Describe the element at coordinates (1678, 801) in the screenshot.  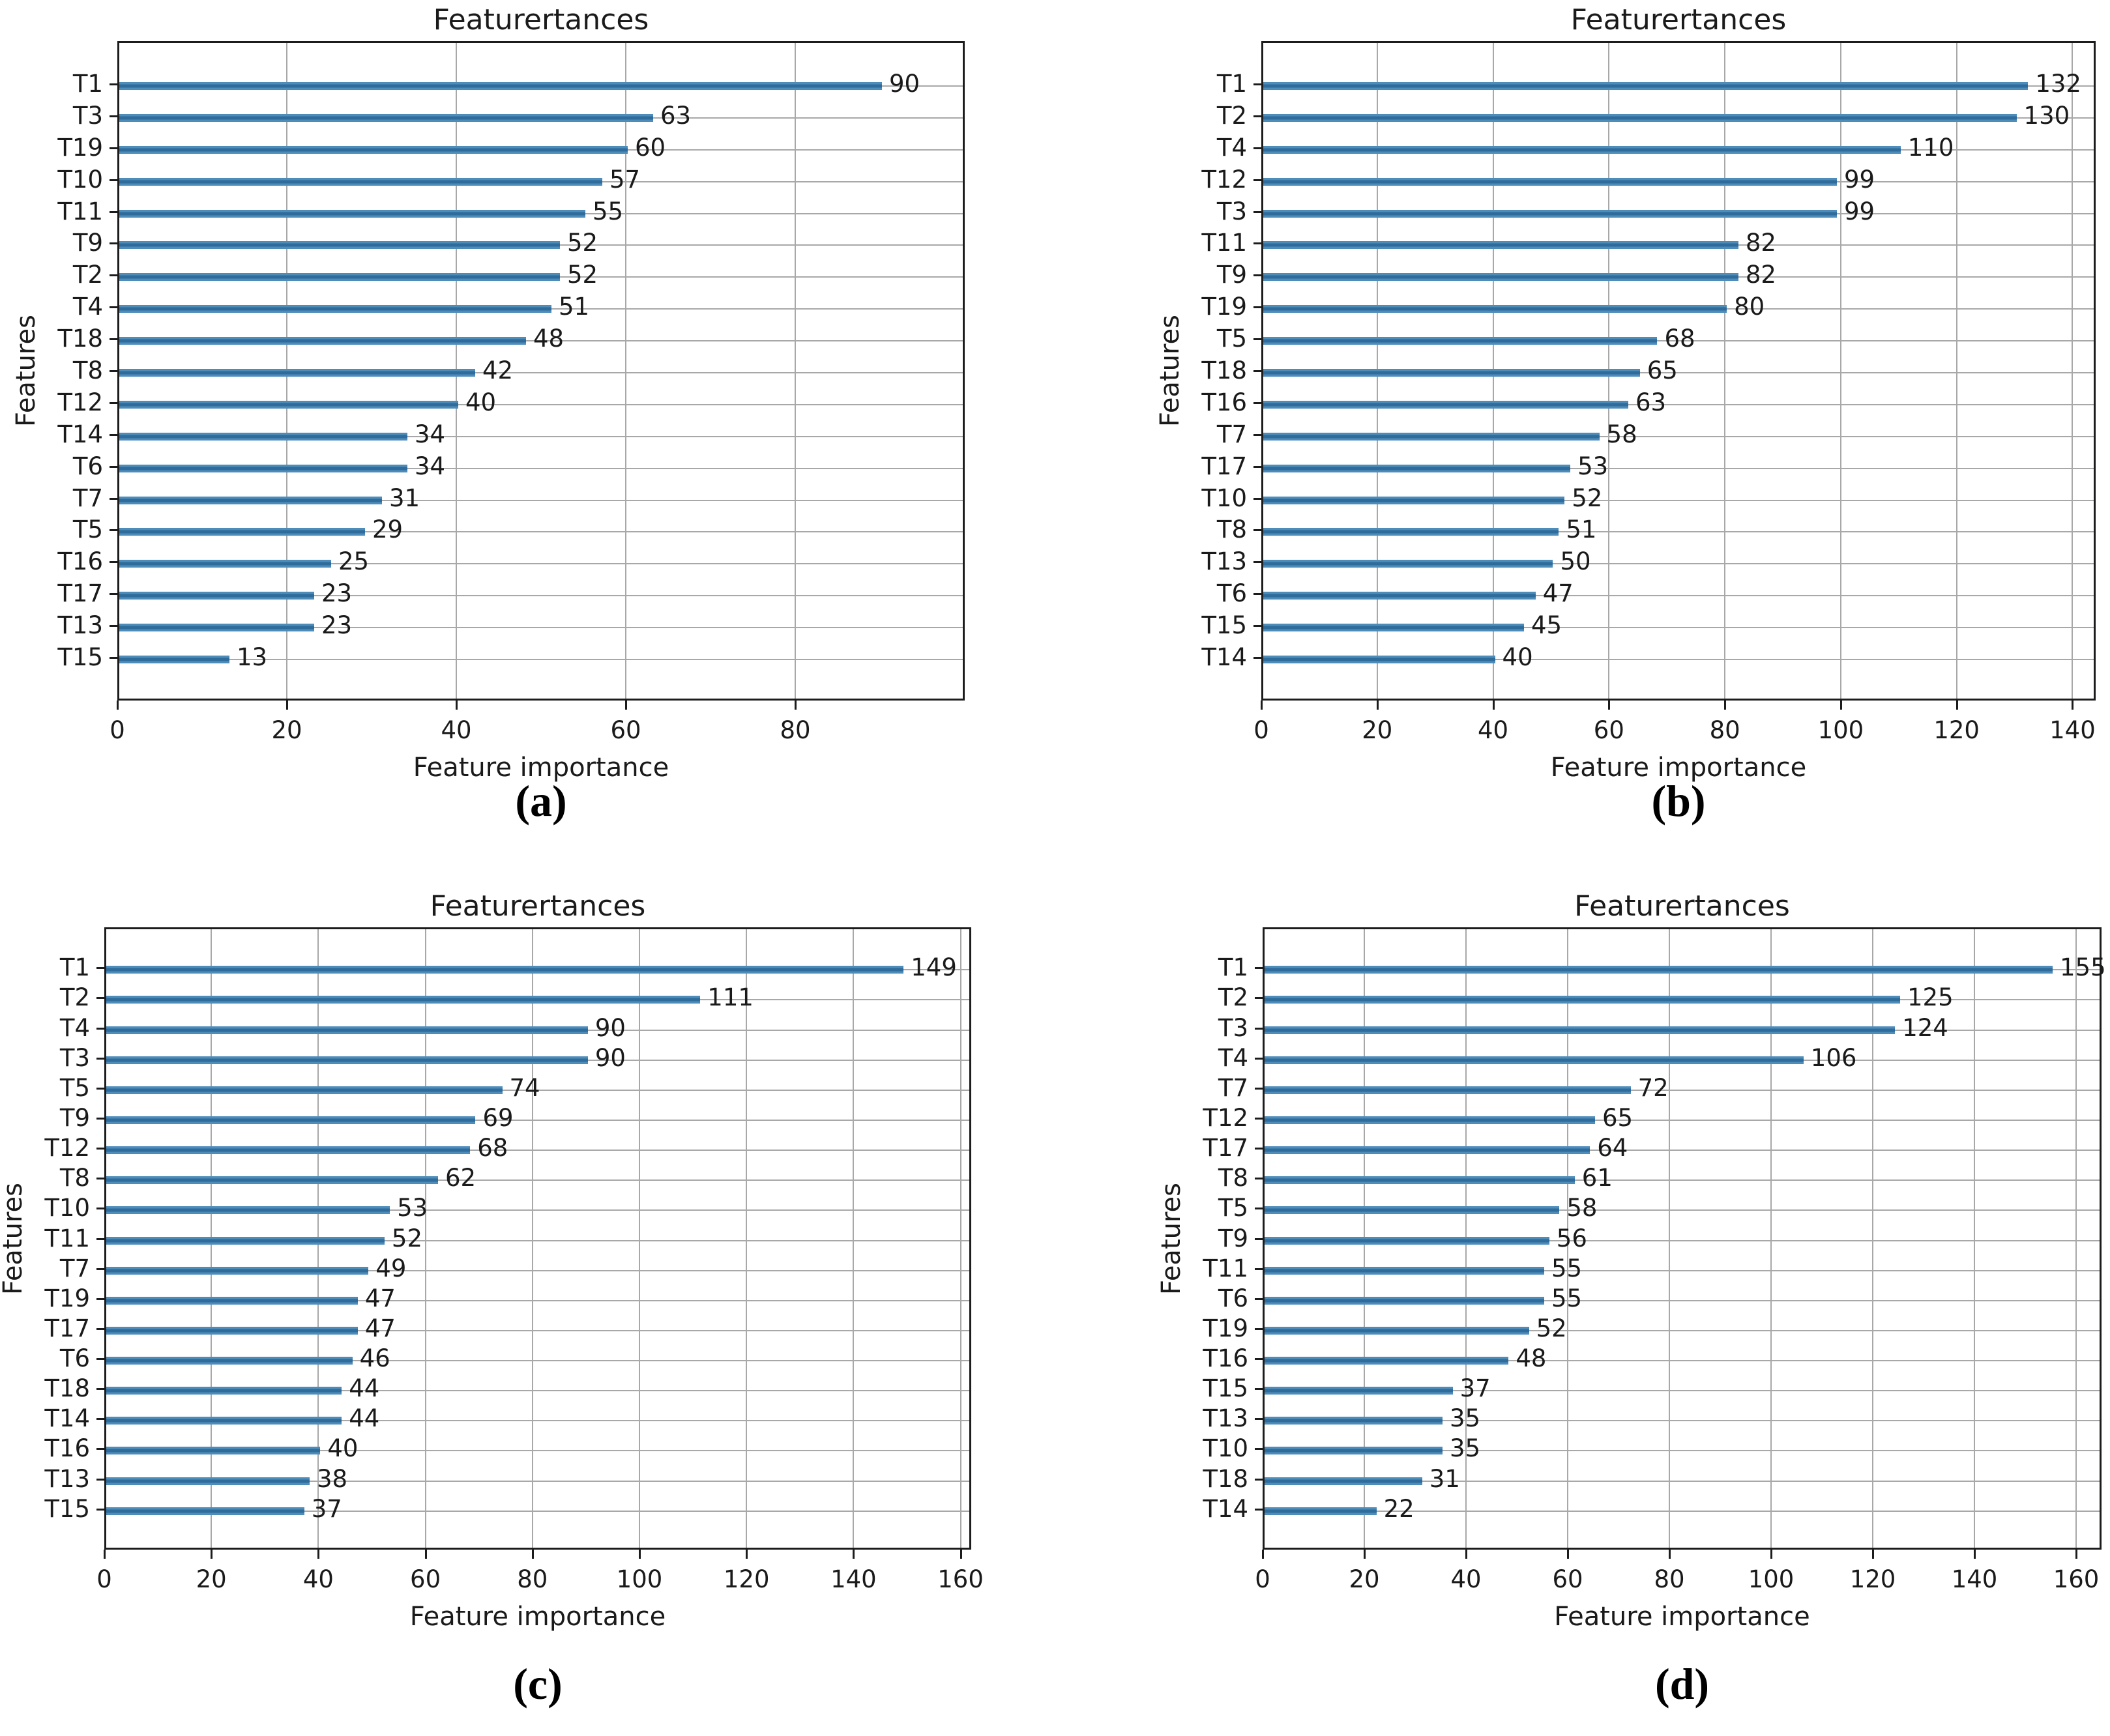
I see `subfigure-caption: (b)` at that location.